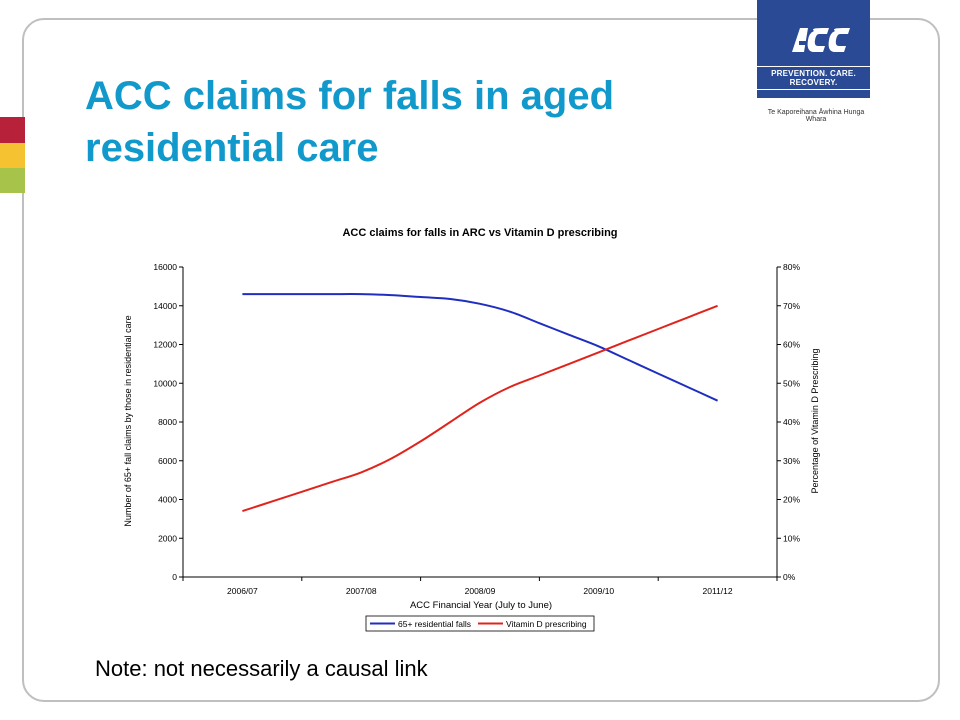 Image resolution: width=960 pixels, height=720 pixels. I want to click on y2-tick-label: 30%, so click(791, 461).